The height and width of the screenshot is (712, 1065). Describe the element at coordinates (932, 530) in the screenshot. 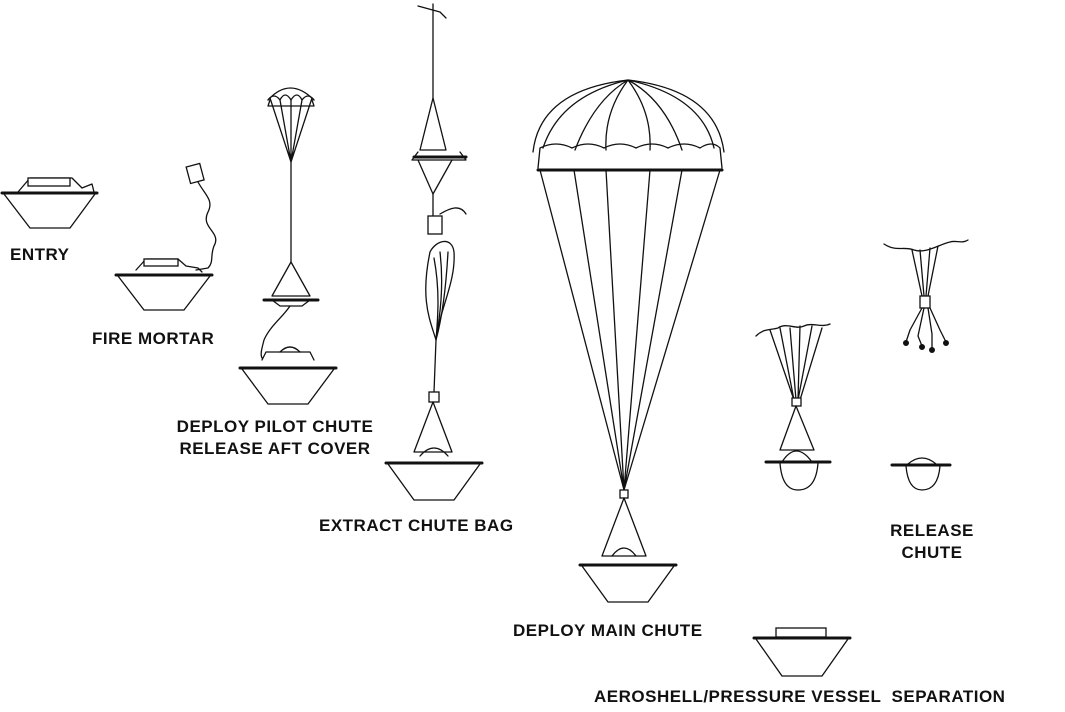

I see `label-release-line1: RELEASE` at that location.